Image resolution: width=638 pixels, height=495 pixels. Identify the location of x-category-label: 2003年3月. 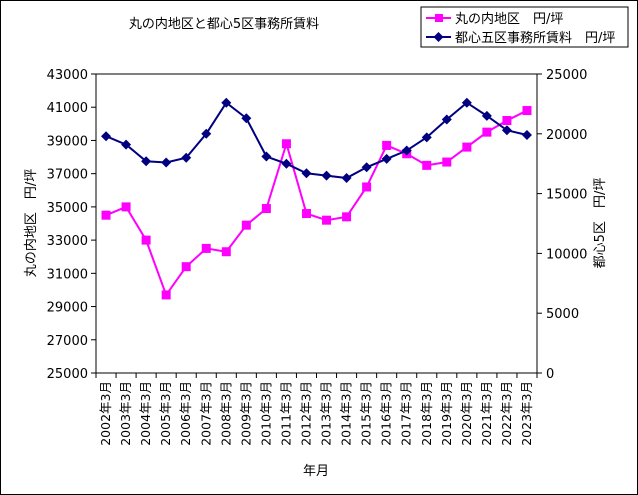
(125, 413).